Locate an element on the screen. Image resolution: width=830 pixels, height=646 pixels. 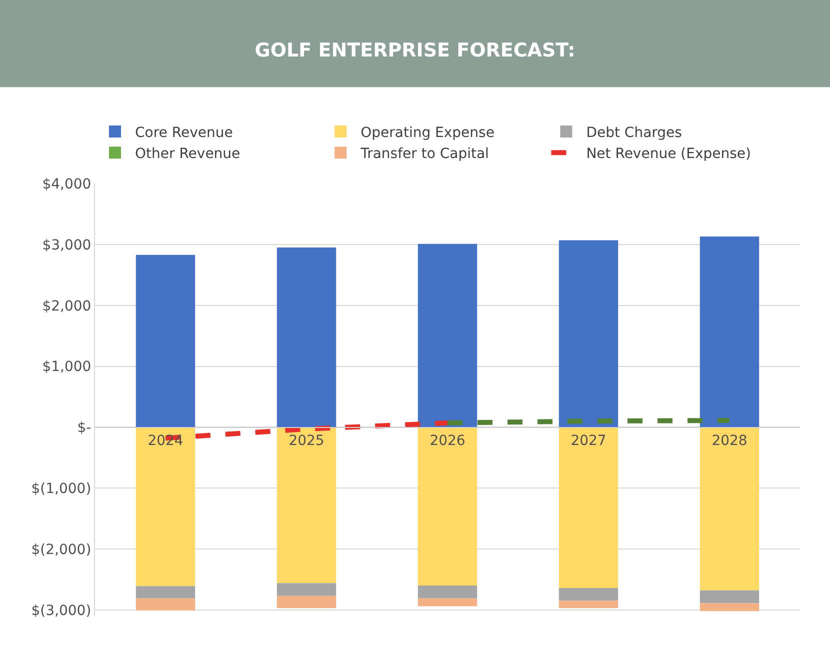
legend-label: Transfer to Capital is located at coordinates (424, 154).